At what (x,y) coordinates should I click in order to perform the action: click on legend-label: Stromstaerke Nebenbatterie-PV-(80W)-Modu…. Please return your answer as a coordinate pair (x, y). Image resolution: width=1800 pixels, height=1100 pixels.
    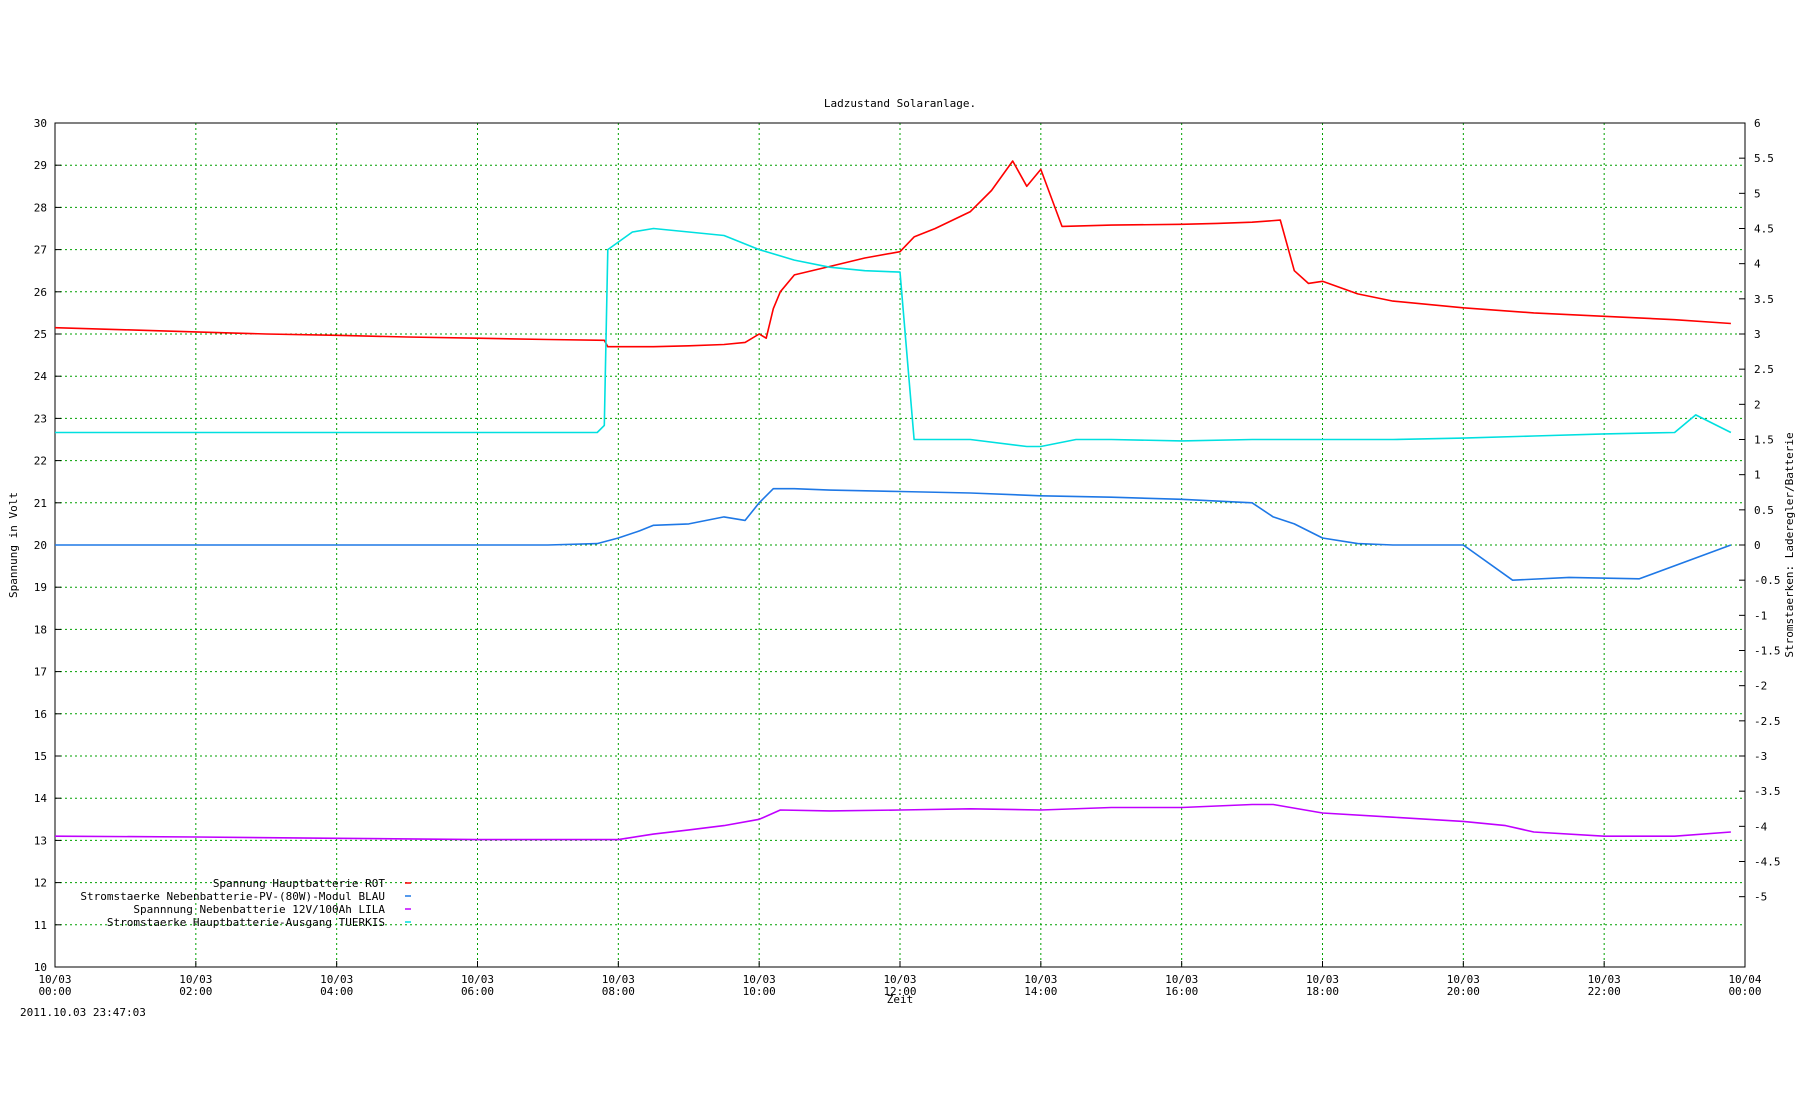
    Looking at the image, I should click on (232, 896).